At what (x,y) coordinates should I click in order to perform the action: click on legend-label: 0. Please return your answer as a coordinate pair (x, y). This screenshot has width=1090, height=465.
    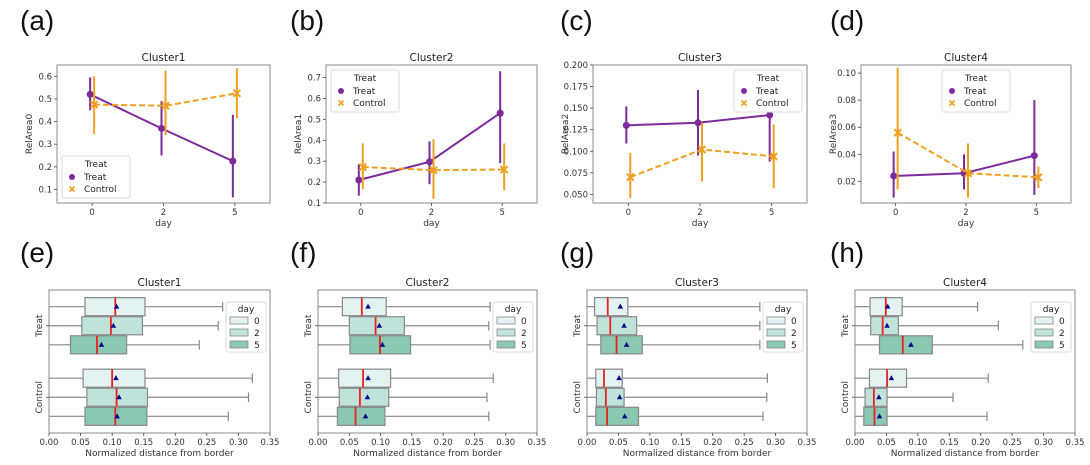
    Looking at the image, I should click on (1062, 322).